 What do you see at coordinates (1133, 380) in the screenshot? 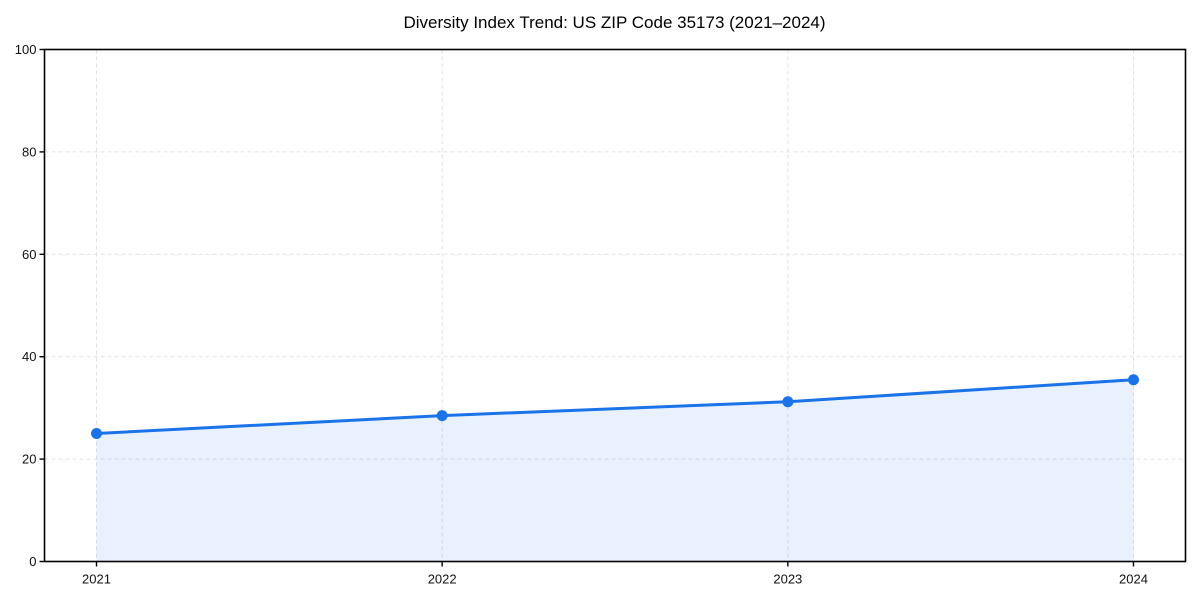
I see `data-point-2024` at bounding box center [1133, 380].